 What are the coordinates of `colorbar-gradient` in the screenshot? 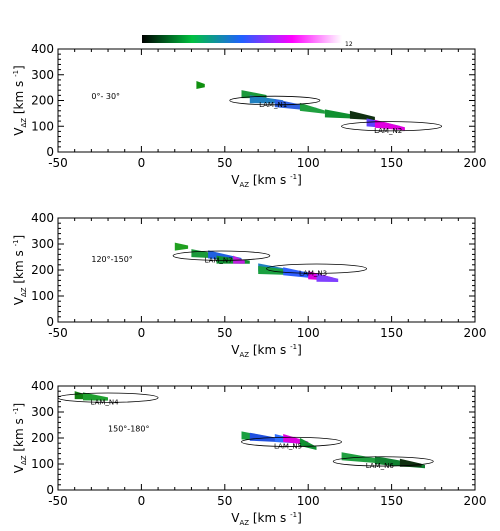 It's located at (242, 39).